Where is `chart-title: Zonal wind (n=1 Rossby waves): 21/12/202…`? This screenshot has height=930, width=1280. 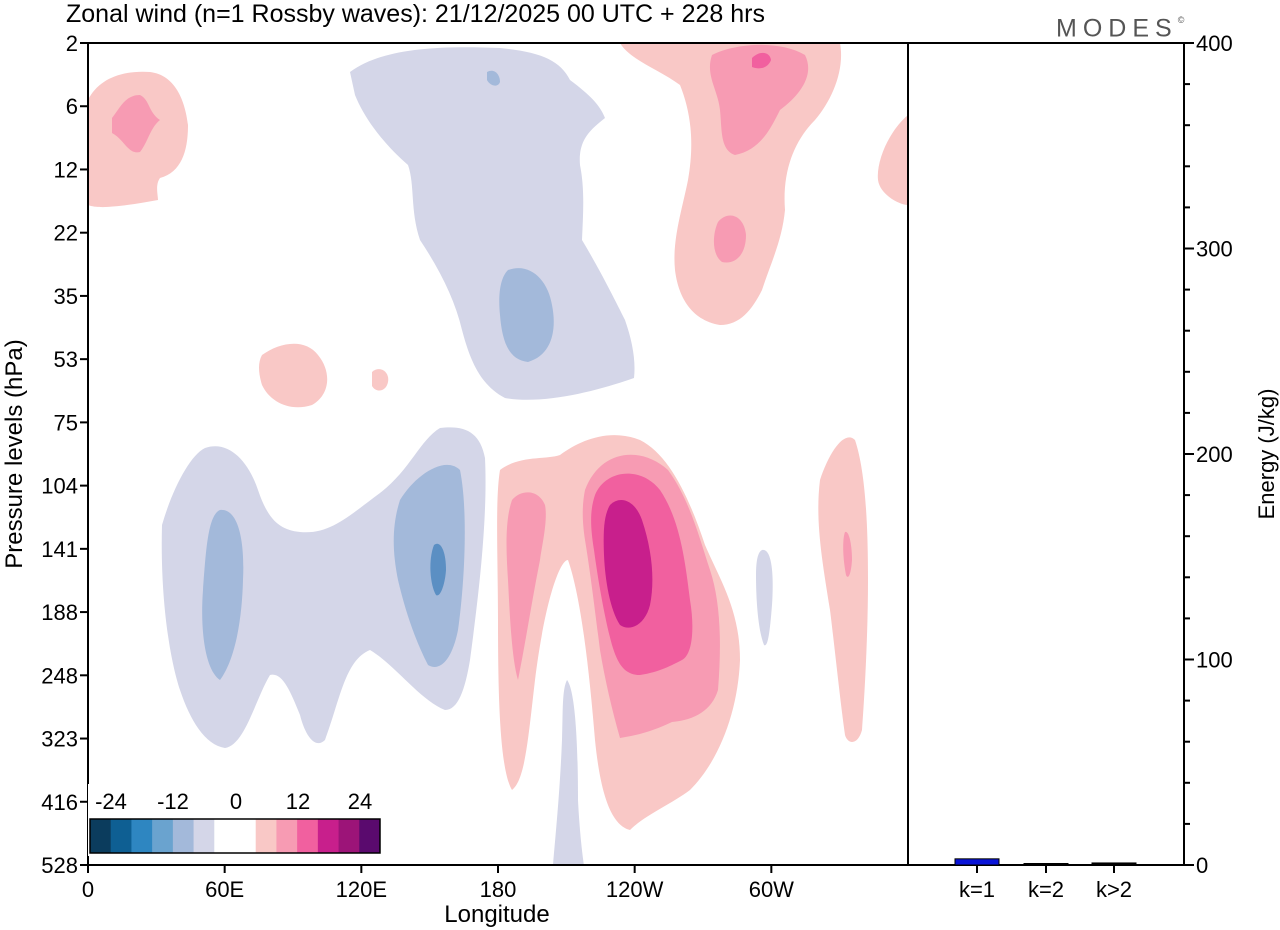 chart-title: Zonal wind (n=1 Rossby waves): 21/12/202… is located at coordinates (415, 14).